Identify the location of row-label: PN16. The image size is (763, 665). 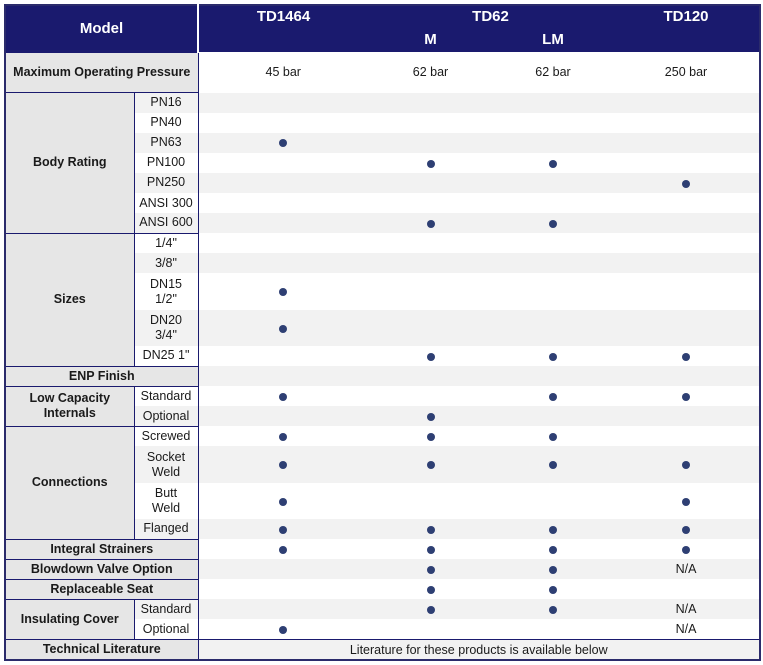
(166, 102).